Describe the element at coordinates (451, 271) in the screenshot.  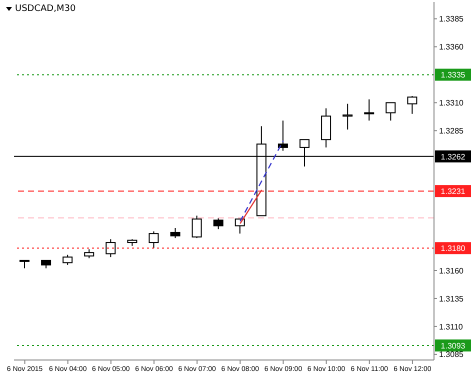
I see `y-tick-label: 1.3160` at that location.